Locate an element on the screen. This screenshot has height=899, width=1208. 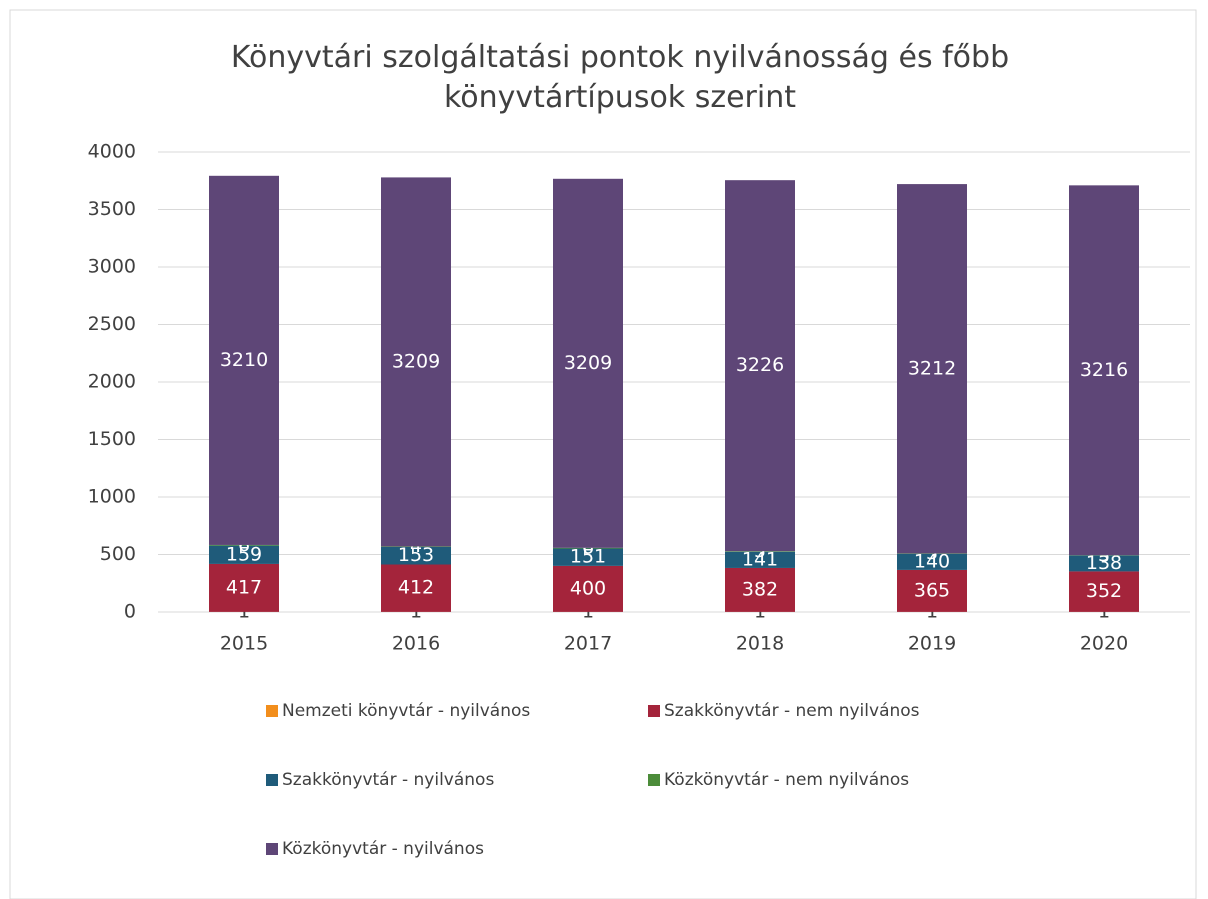
y-tick-label: 2500 is located at coordinates (112, 324).